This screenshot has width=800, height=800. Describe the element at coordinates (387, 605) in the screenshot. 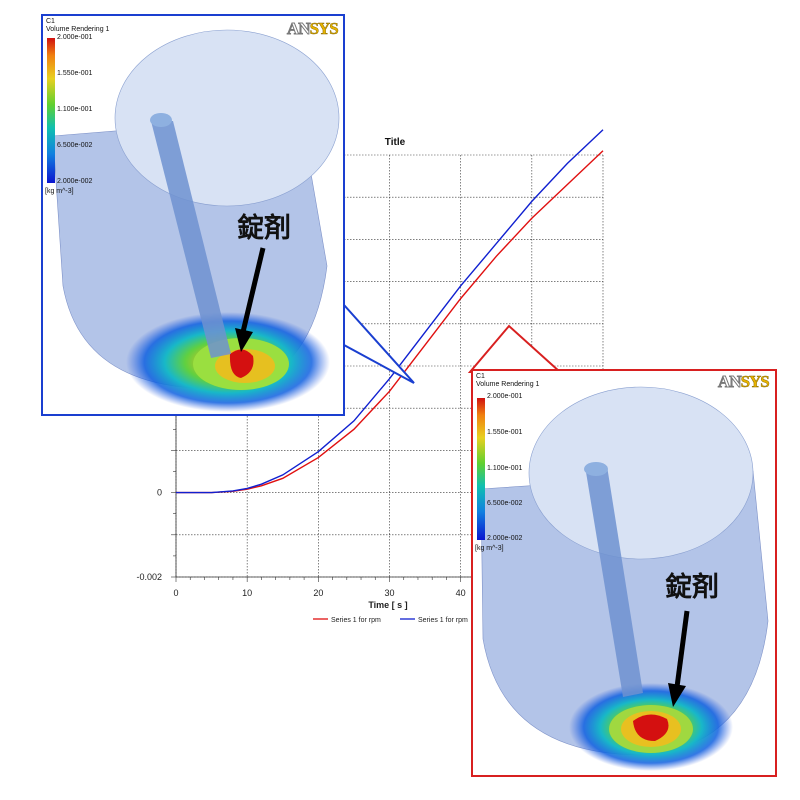

I see `x-axis-label: Time [ s ]` at that location.